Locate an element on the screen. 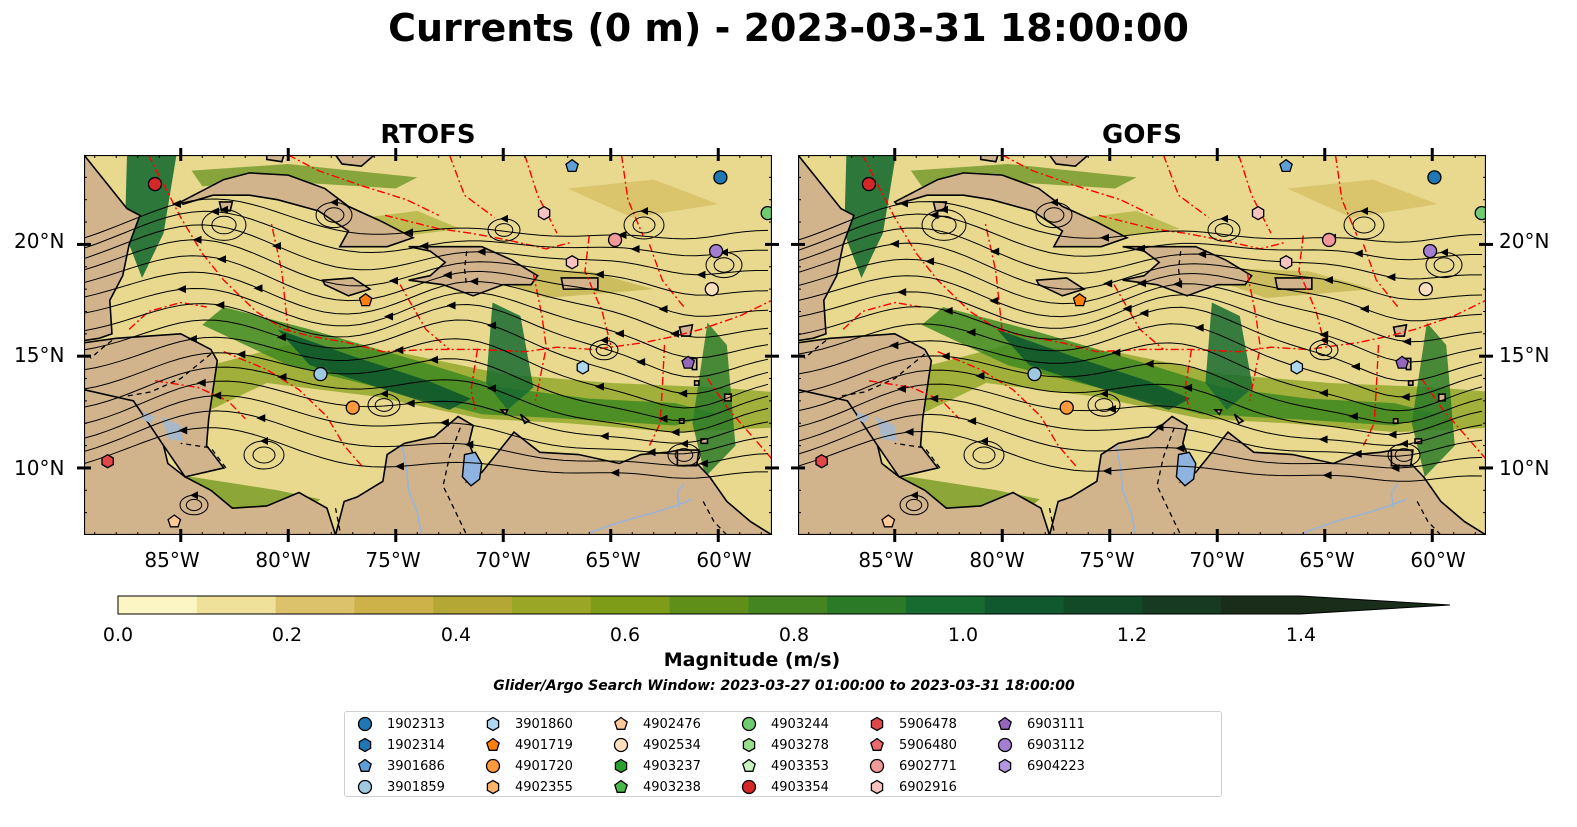 This screenshot has width=1577, height=827. hexagon-marker-icon is located at coordinates (749, 745).